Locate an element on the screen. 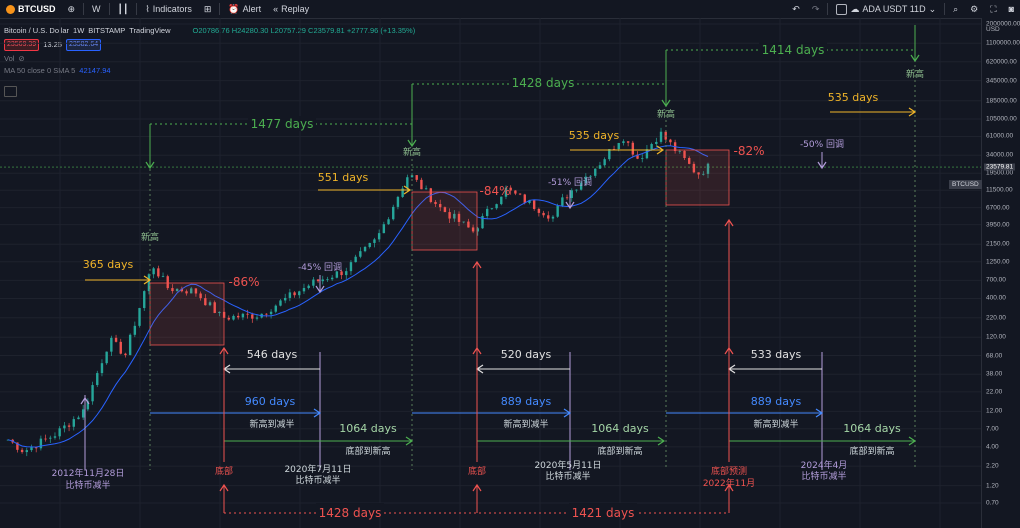  legend-source: TradingView is located at coordinates (150, 30).